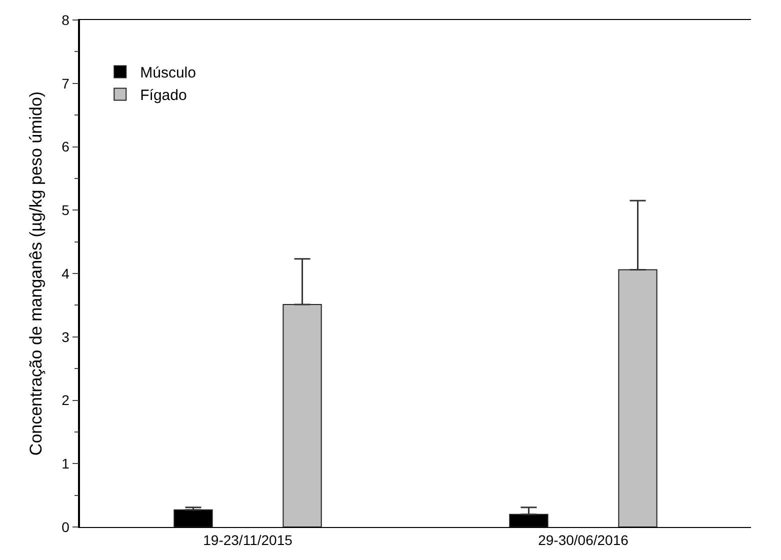  Describe the element at coordinates (66, 83) in the screenshot. I see `y-tick-label: 7` at that location.